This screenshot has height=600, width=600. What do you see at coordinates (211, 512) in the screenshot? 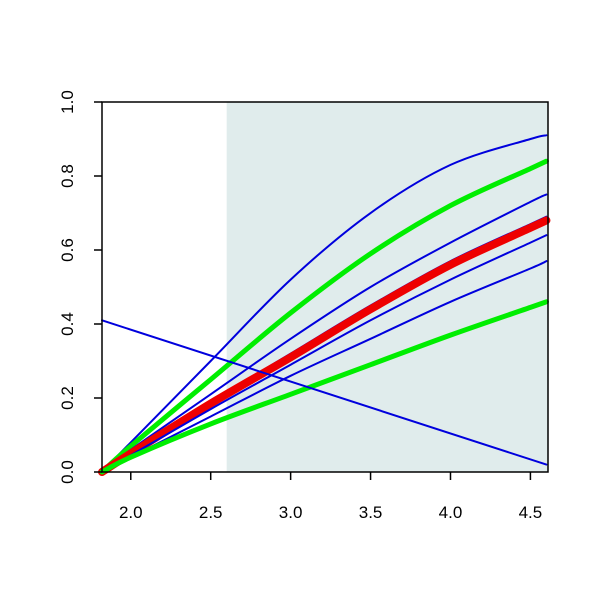
I see `x-tick-label: 2.5` at bounding box center [211, 512].